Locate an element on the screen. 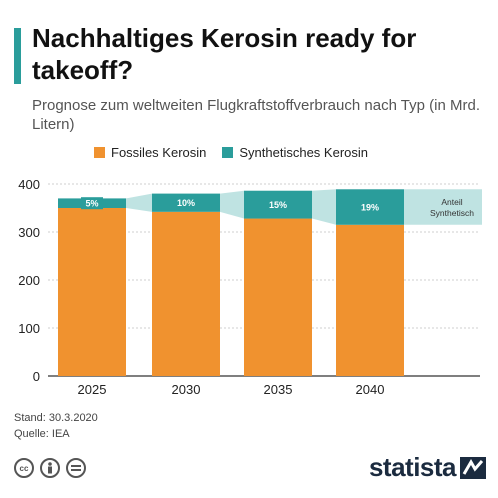 This screenshot has width=498, height=498. annotation-band is located at coordinates (443, 207).